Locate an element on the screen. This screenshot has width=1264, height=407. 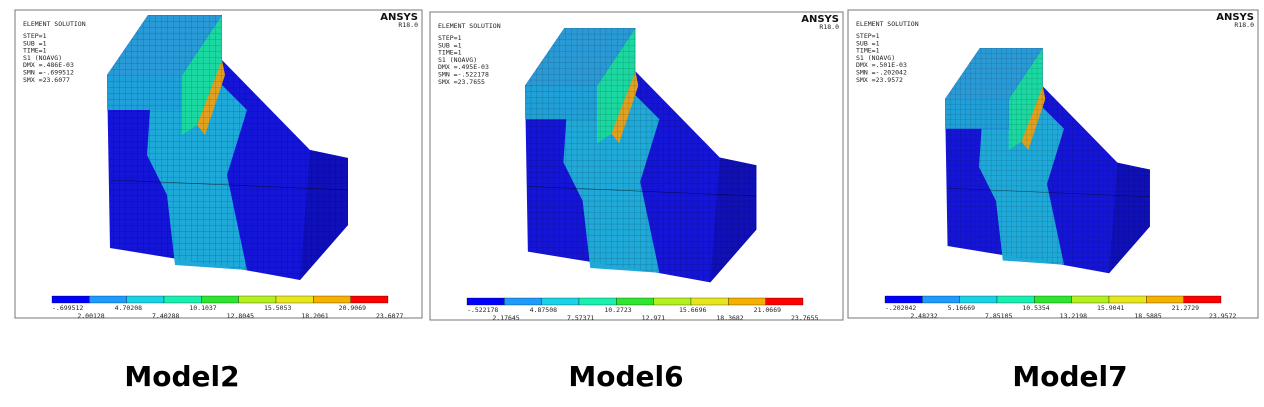
legend-label: 12.971 is located at coordinates (654, 318).